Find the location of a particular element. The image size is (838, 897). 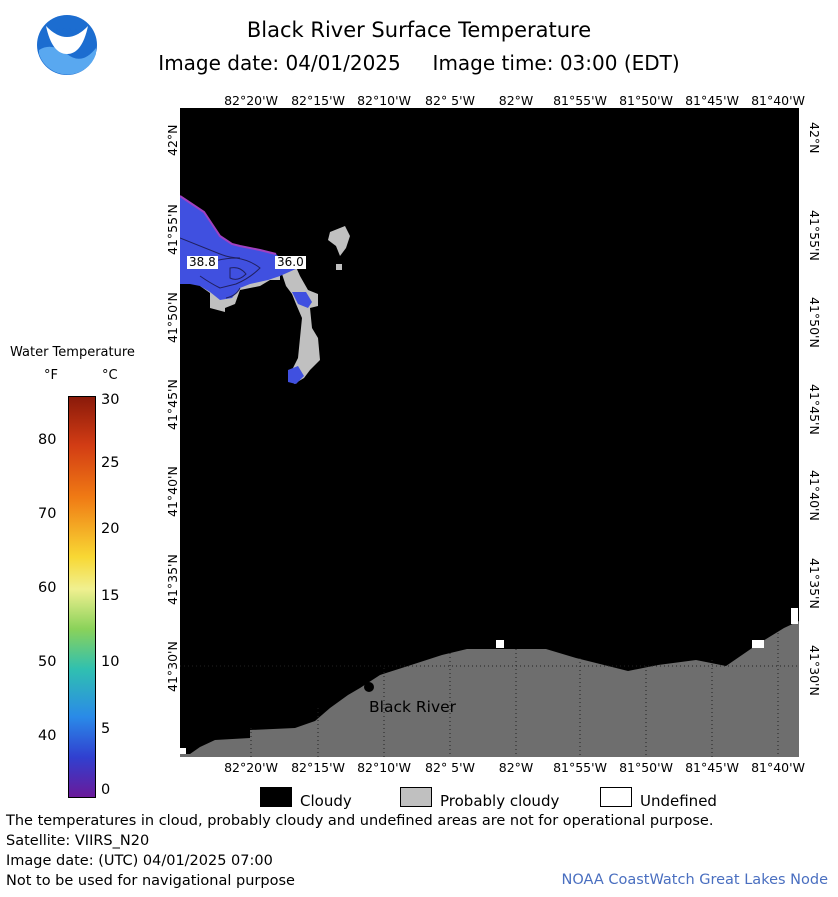

lon-label-bottom: 82°10'W is located at coordinates (384, 767).